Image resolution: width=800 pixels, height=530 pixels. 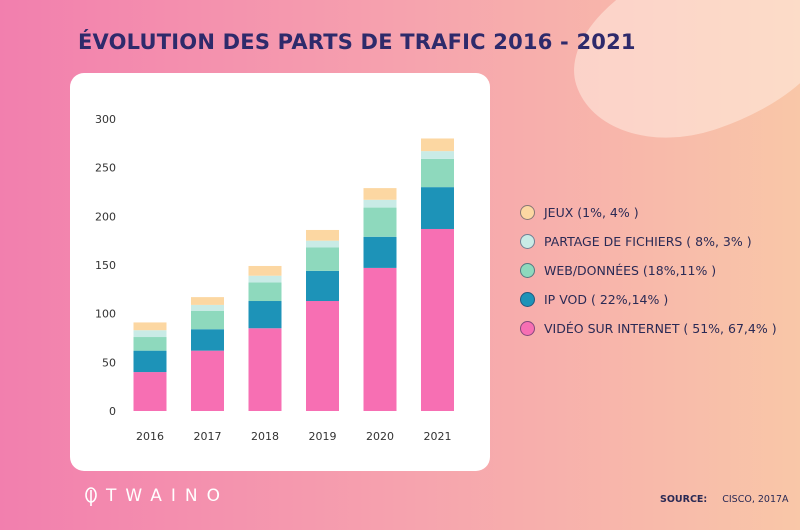 What do you see at coordinates (527, 241) in the screenshot?
I see `legend-swatch-partage-de-fichiers` at bounding box center [527, 241].